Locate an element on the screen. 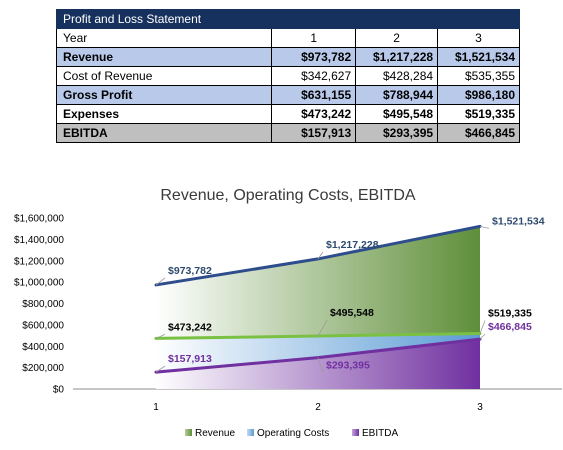 This screenshot has width=563, height=450. data-label: $466,845 is located at coordinates (510, 327).